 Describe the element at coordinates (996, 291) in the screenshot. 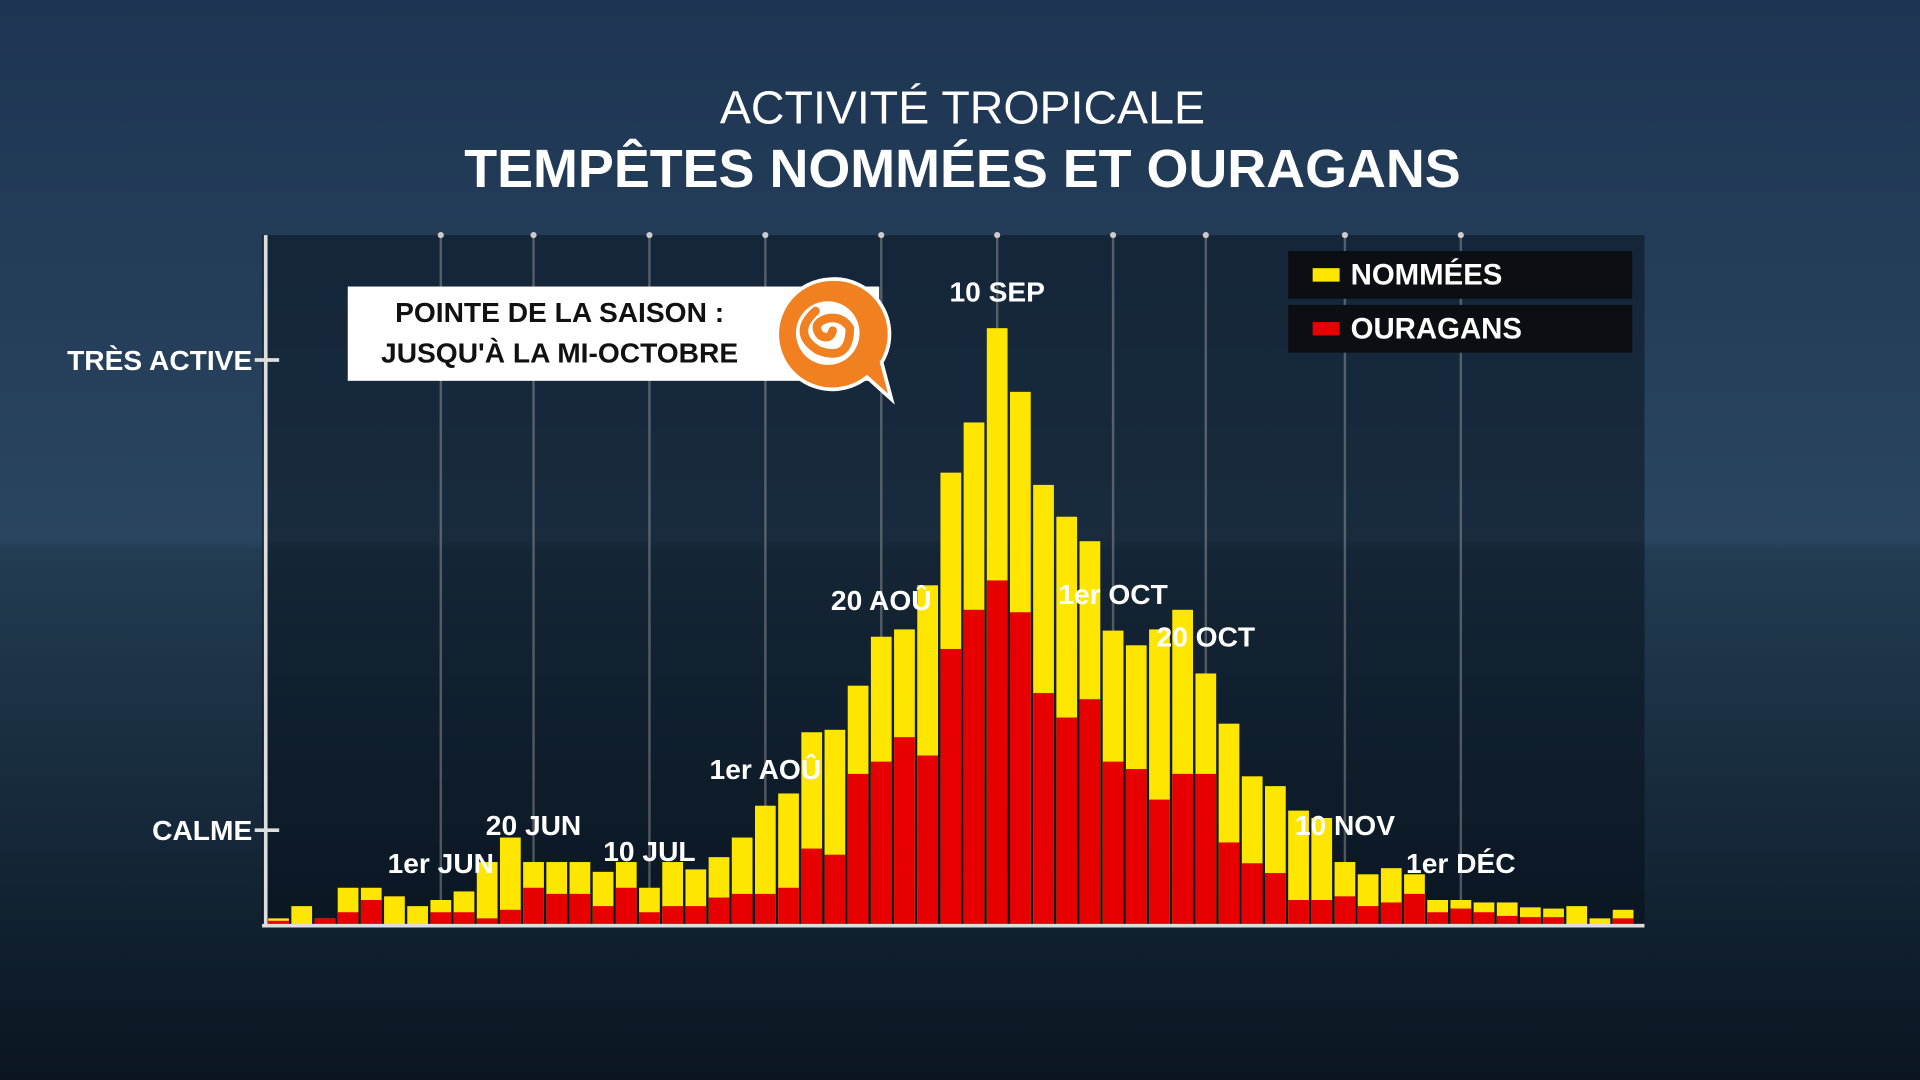

I see `x-annotation: 10 SEP` at that location.